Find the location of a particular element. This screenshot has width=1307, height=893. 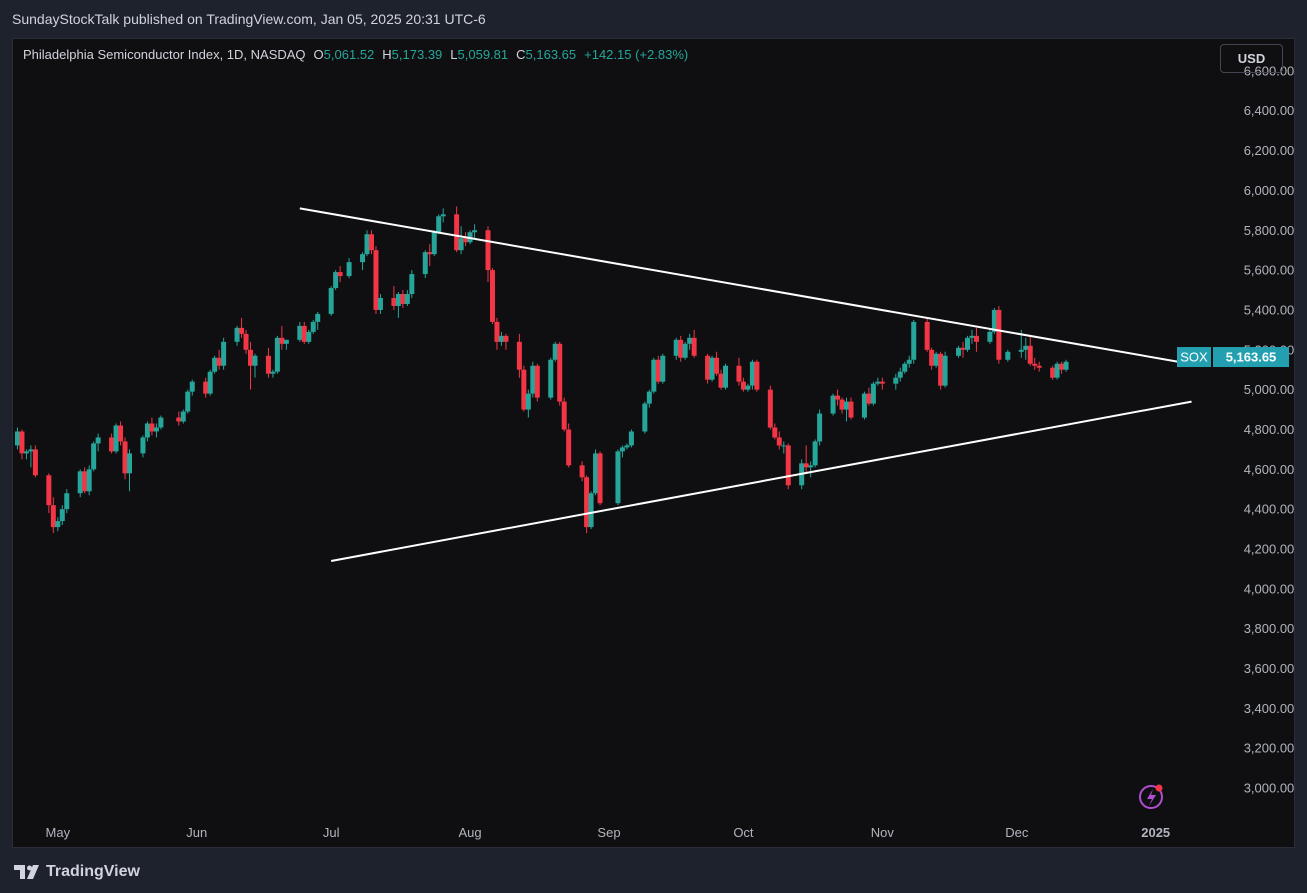

price-axis-label: 3,600.00 is located at coordinates (1269, 668).